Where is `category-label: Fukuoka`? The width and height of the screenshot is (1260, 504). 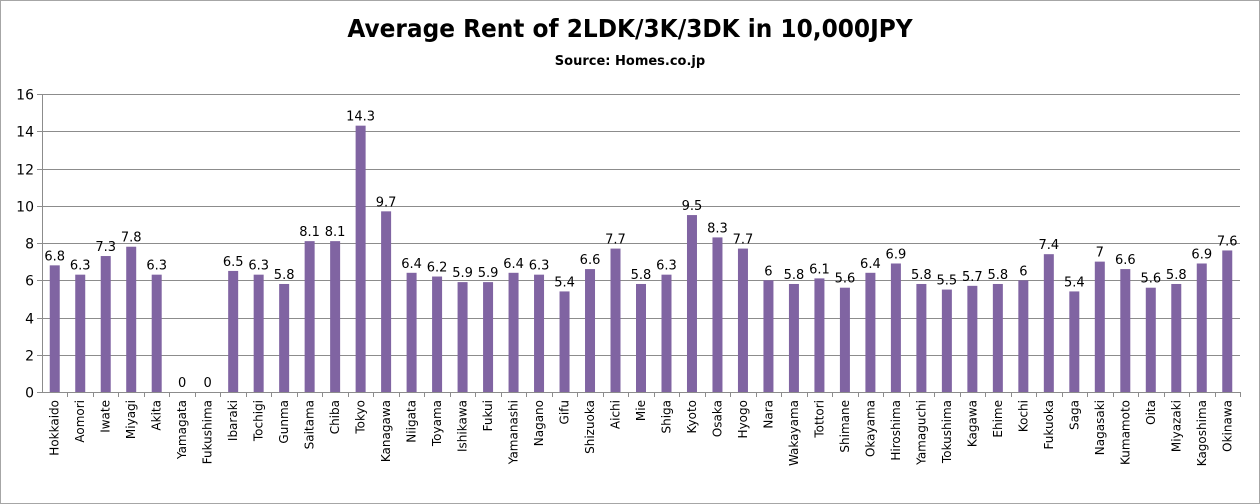
category-label: Fukuoka is located at coordinates (1049, 424).